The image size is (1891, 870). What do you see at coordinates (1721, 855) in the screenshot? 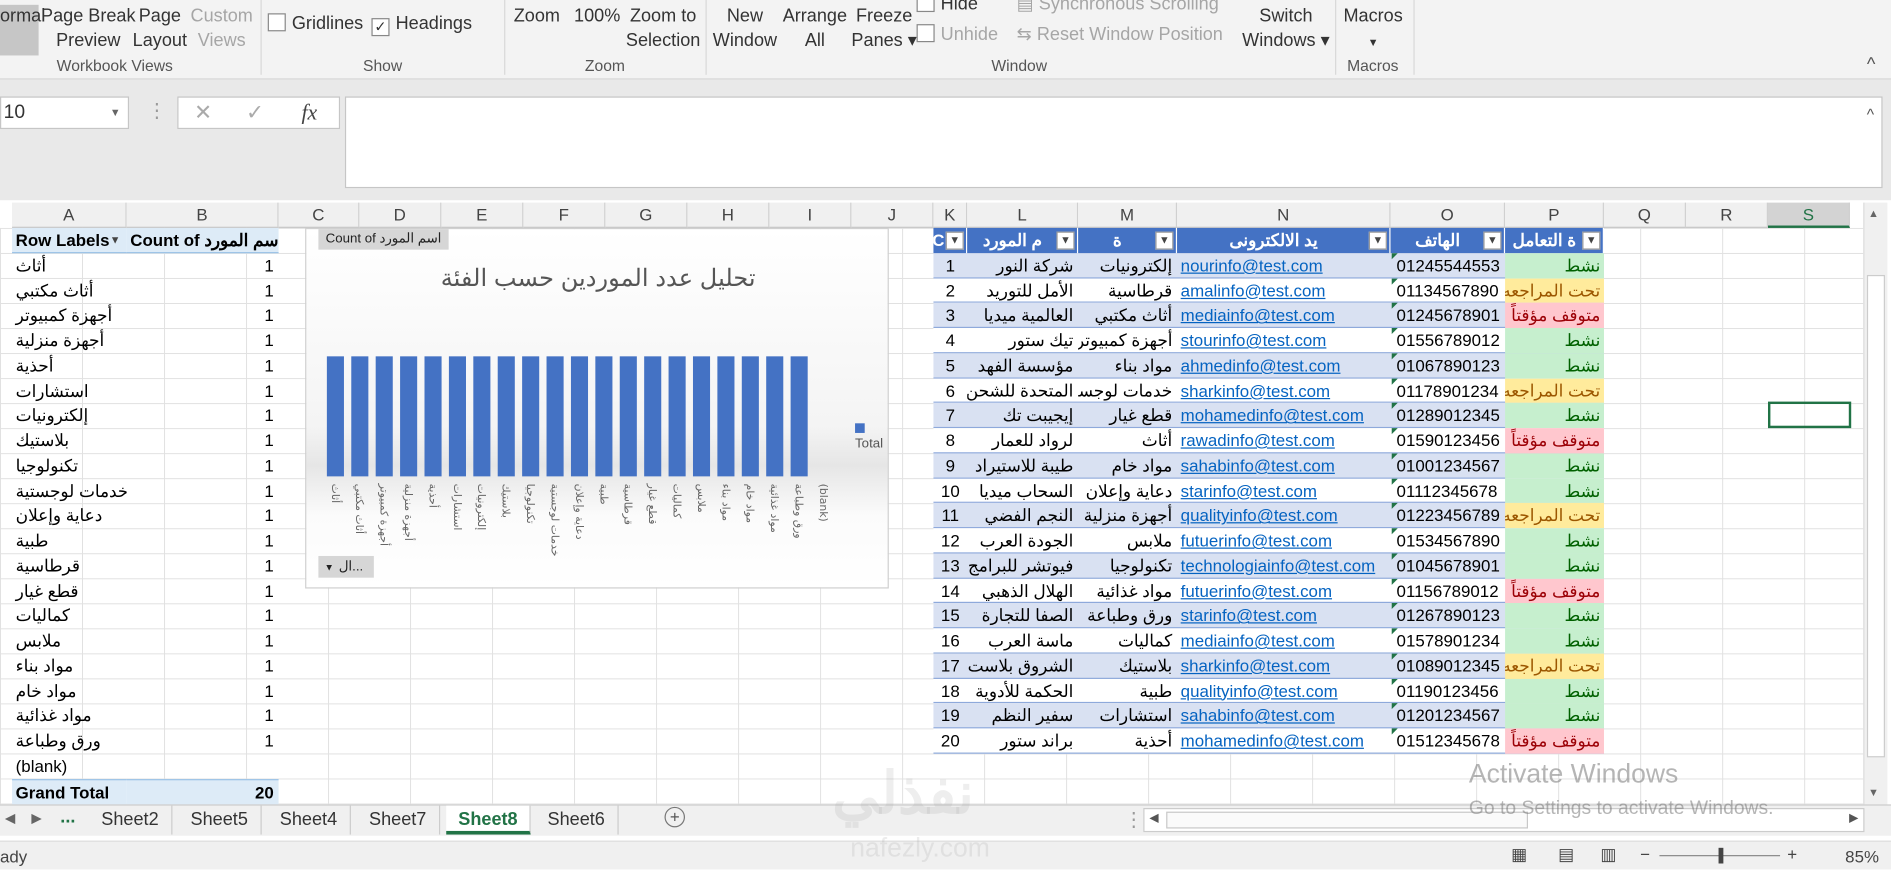
I see `zoom-slider-thumb` at bounding box center [1721, 855].